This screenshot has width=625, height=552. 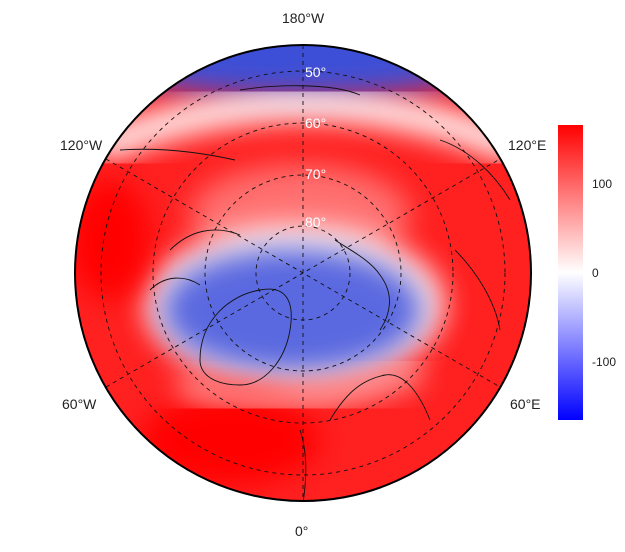 I want to click on lat-label-70: 70°, so click(x=315, y=174).